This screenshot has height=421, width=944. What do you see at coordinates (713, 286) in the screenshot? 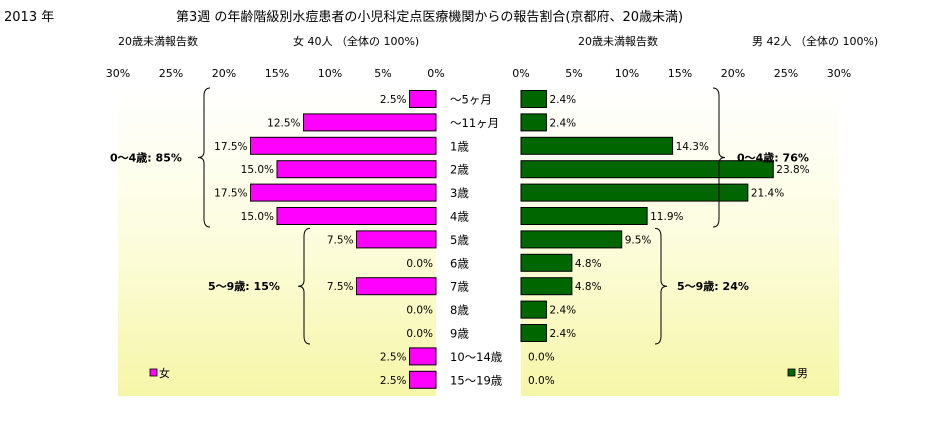
I see `male-group-label: 5～9歳: 24%` at bounding box center [713, 286].